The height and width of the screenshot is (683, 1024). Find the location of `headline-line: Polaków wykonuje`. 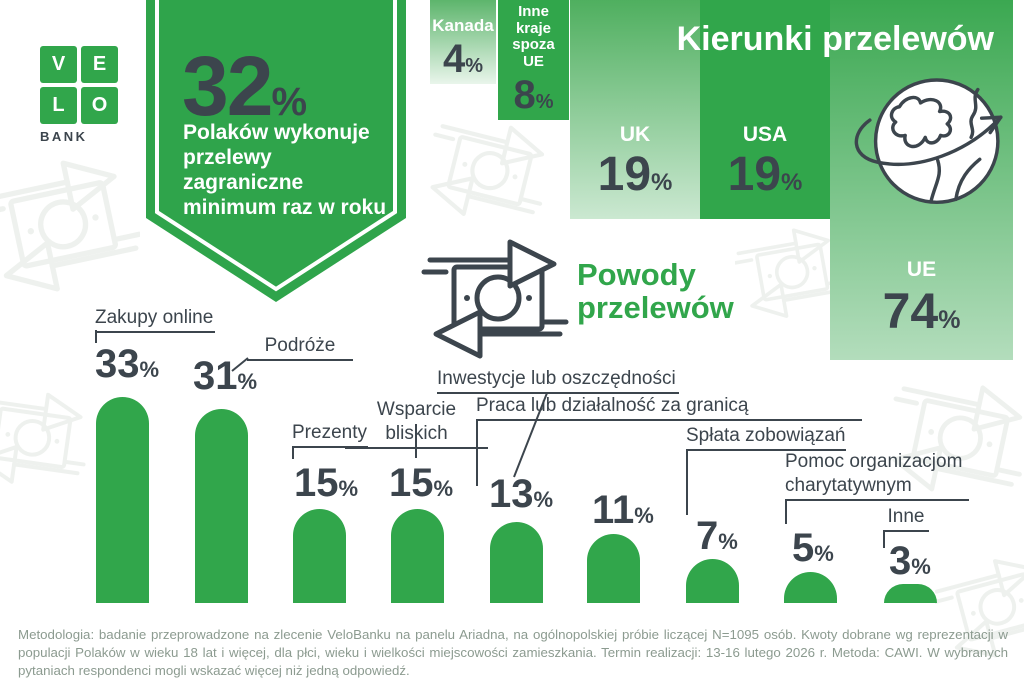

headline-line: Polaków wykonuje is located at coordinates (276, 132).